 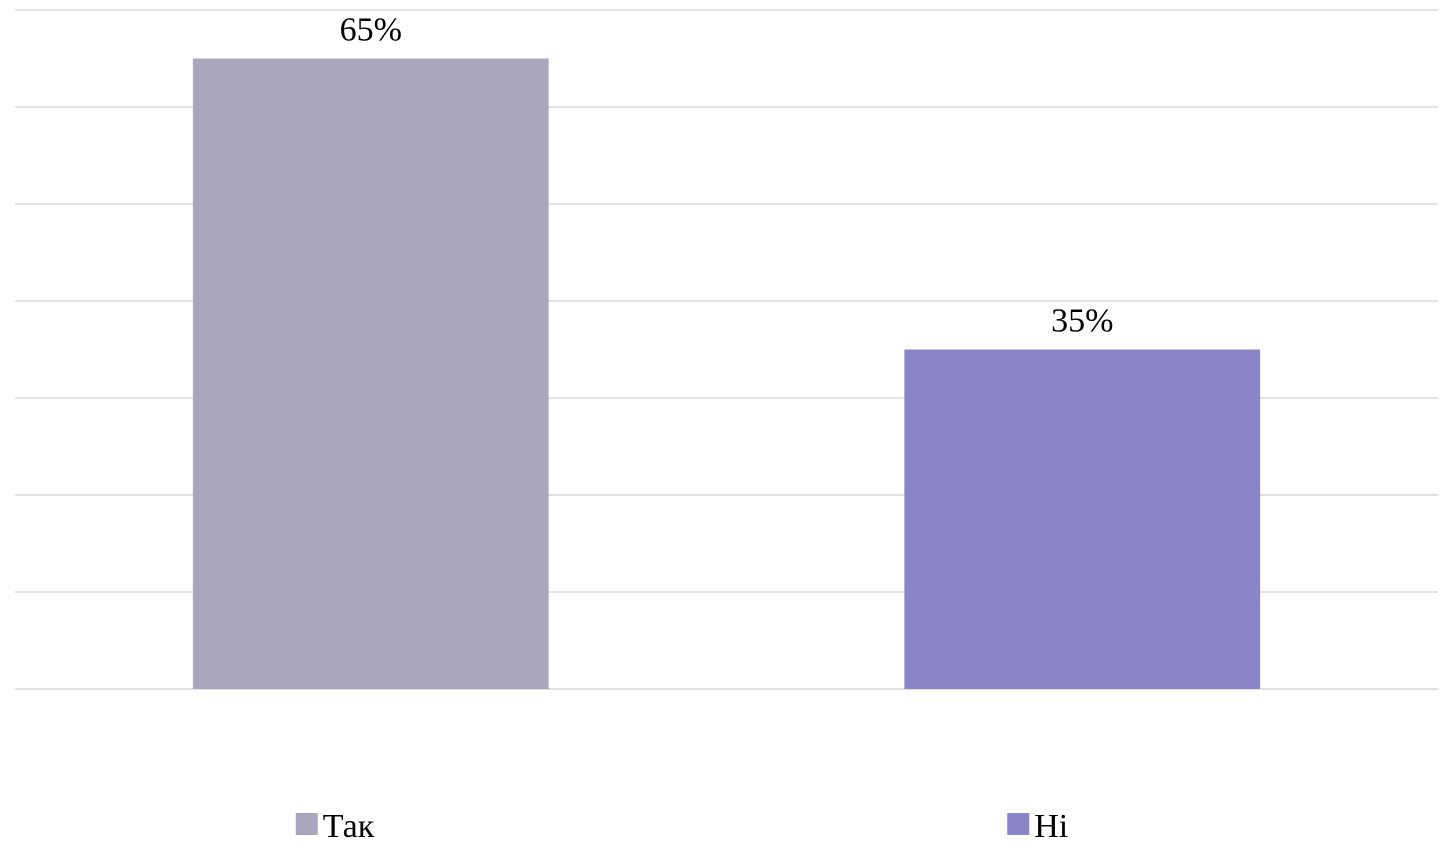 What do you see at coordinates (371, 30) in the screenshot?
I see `data-label-1: 65%` at bounding box center [371, 30].